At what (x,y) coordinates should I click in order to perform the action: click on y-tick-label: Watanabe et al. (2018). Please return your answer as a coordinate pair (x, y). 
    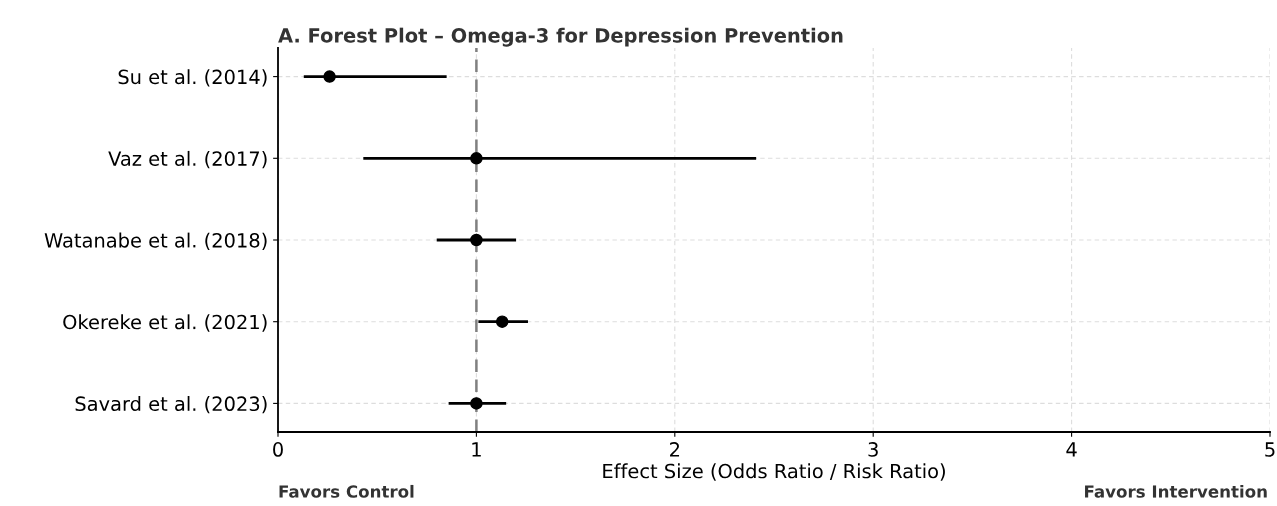
    Looking at the image, I should click on (155, 241).